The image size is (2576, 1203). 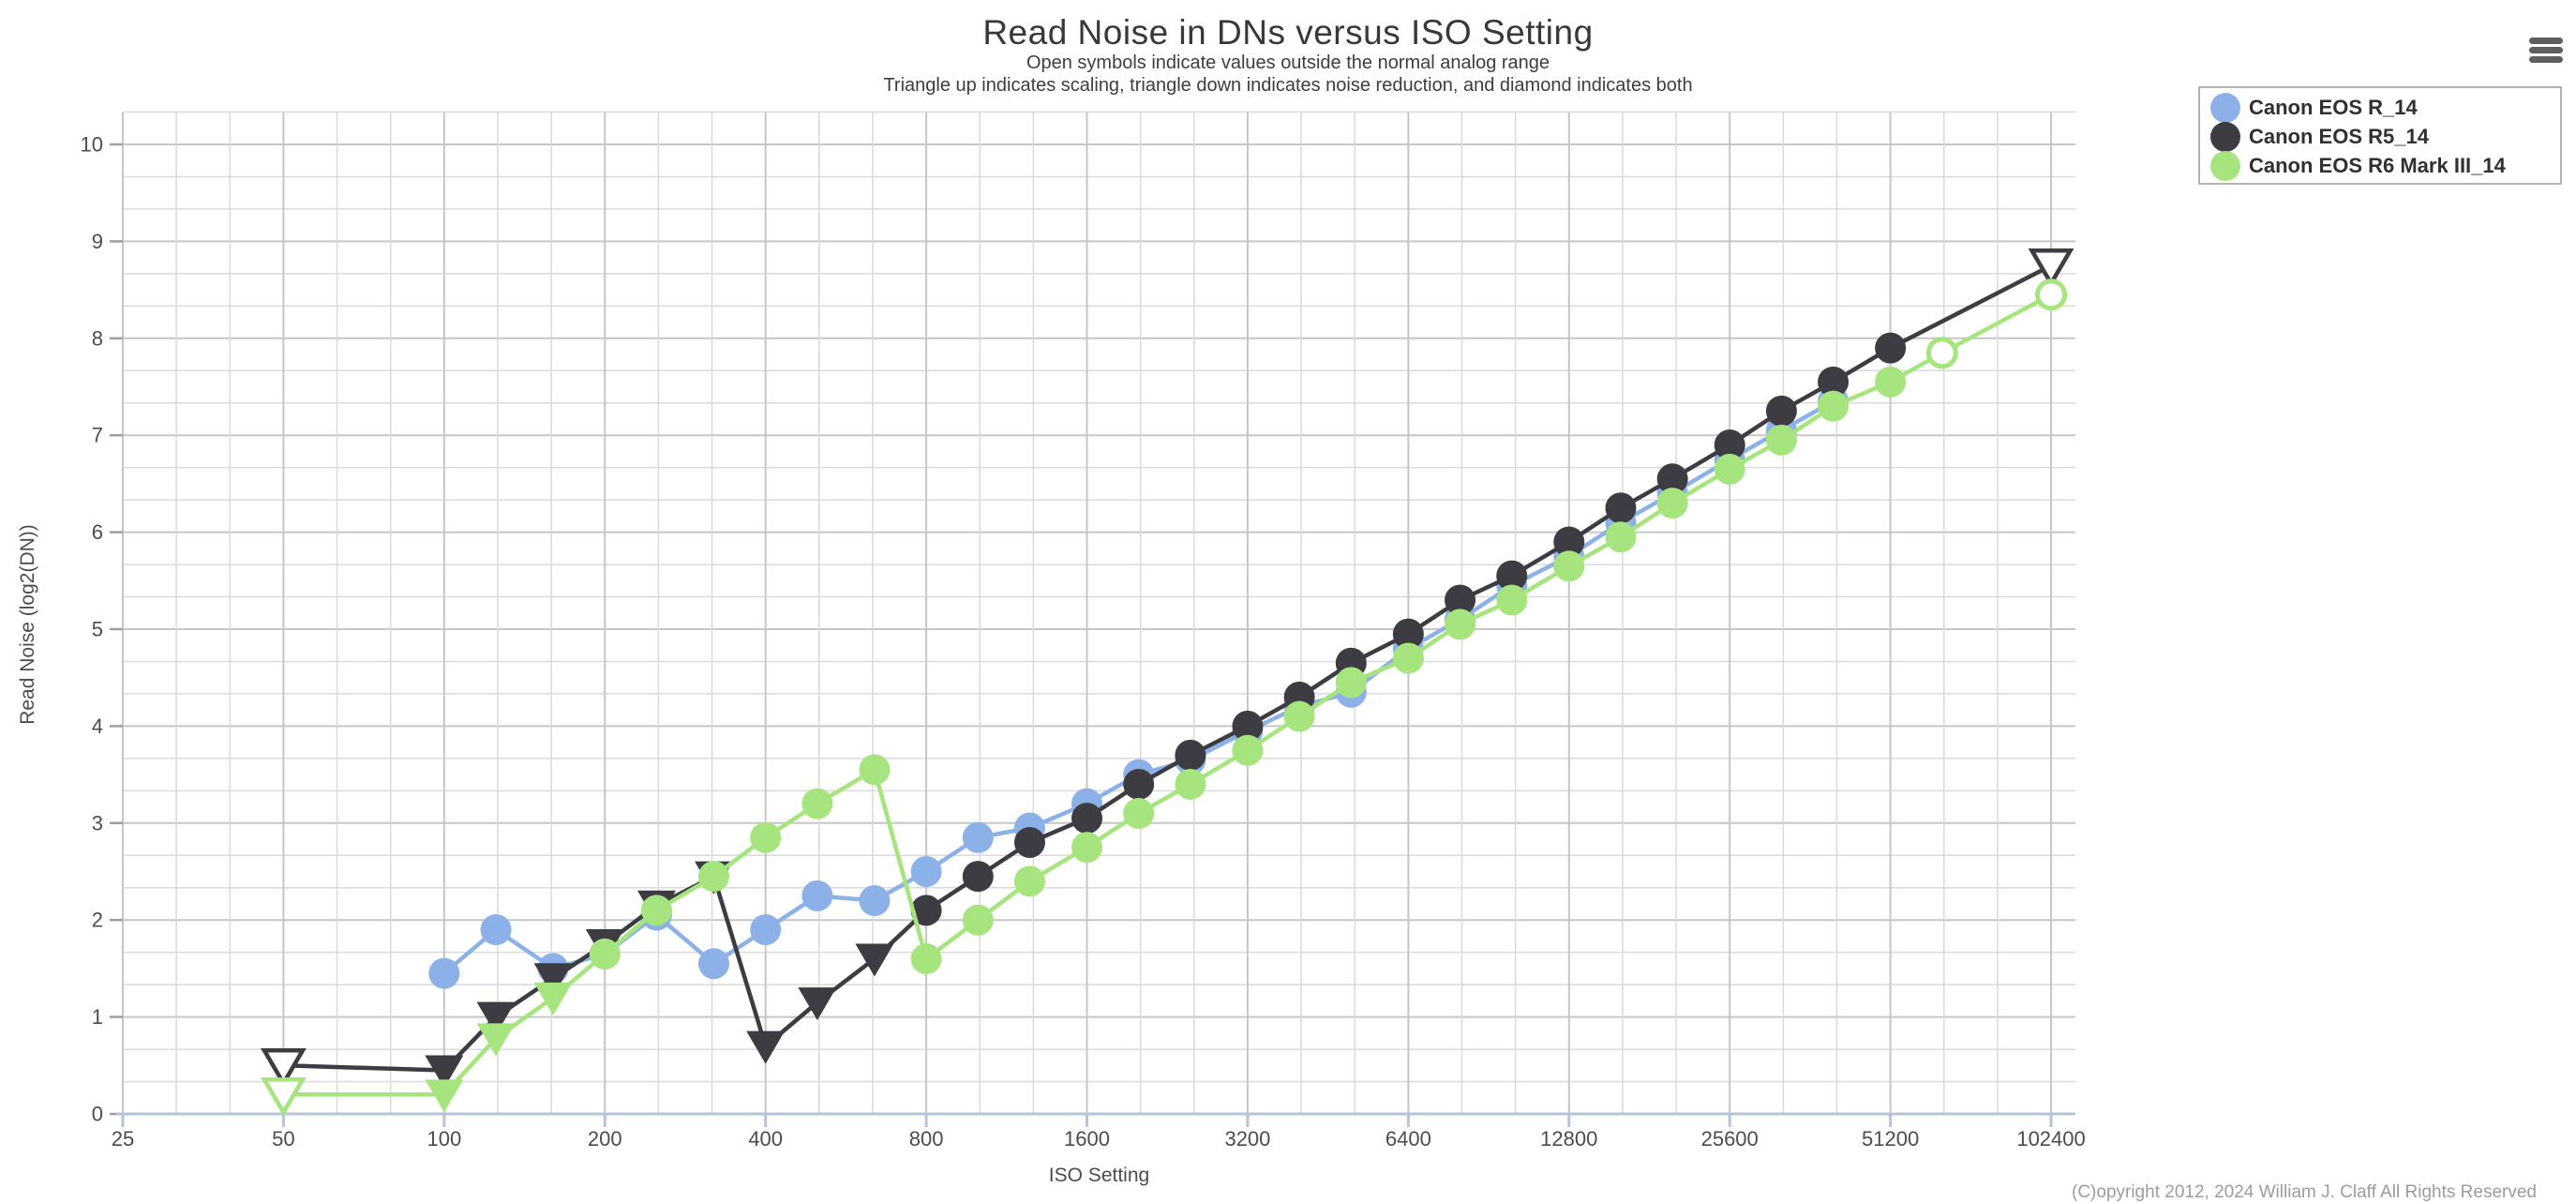 I want to click on x-tick-label: 12800, so click(x=1569, y=1138).